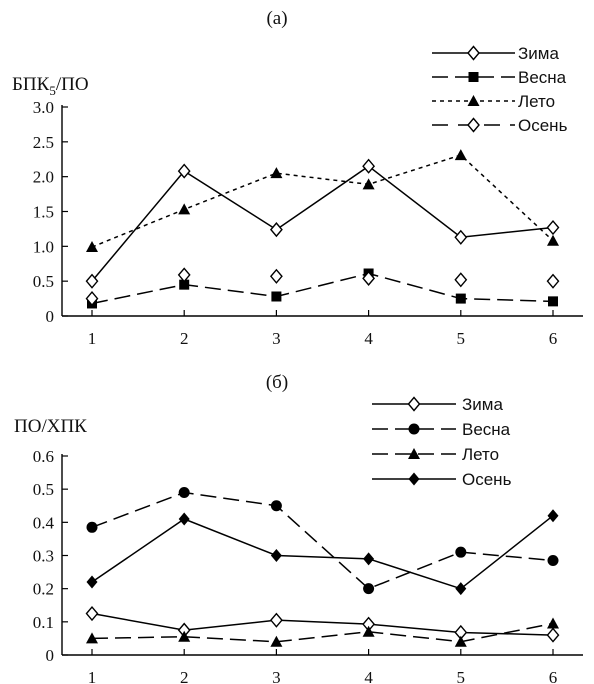 This screenshot has width=594, height=684. Describe the element at coordinates (43, 142) in the screenshot. I see `y-tick-label: 2.5` at that location.